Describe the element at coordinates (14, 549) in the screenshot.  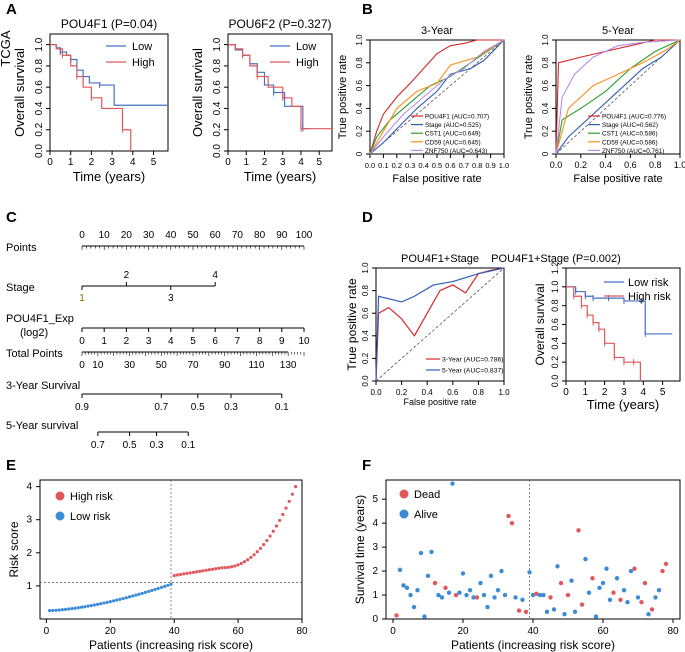
I see `y-axis-label: Risk score` at that location.